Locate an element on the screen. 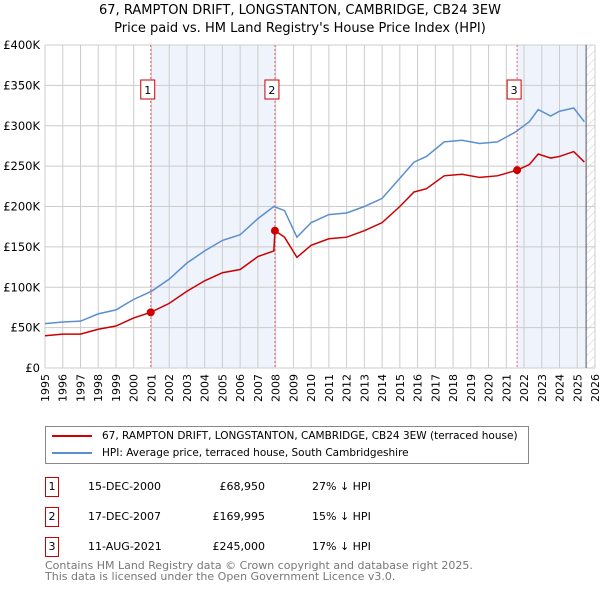  x-tick-label: 2022 is located at coordinates (524, 388).